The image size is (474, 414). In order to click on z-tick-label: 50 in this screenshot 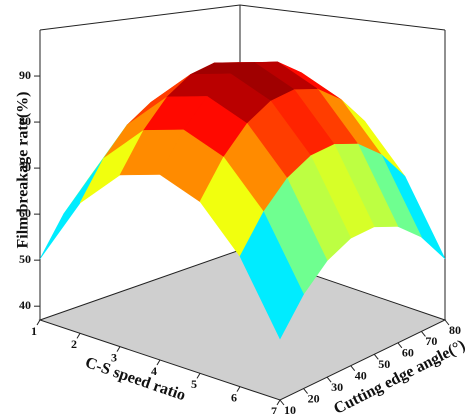, I will do `click(25, 259)`.